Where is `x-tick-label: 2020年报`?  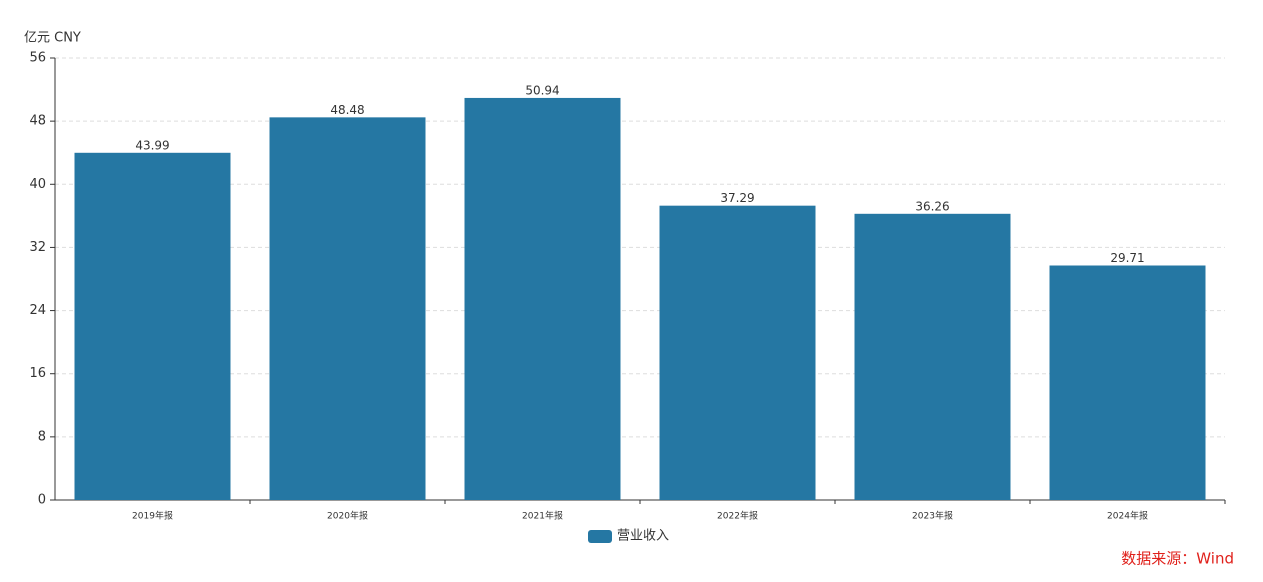 x-tick-label: 2020年报 is located at coordinates (347, 516).